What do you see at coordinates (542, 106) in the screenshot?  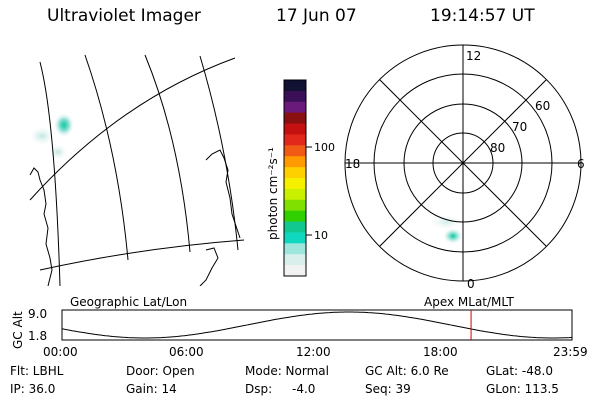 I see `lat-label-60: 60` at bounding box center [542, 106].